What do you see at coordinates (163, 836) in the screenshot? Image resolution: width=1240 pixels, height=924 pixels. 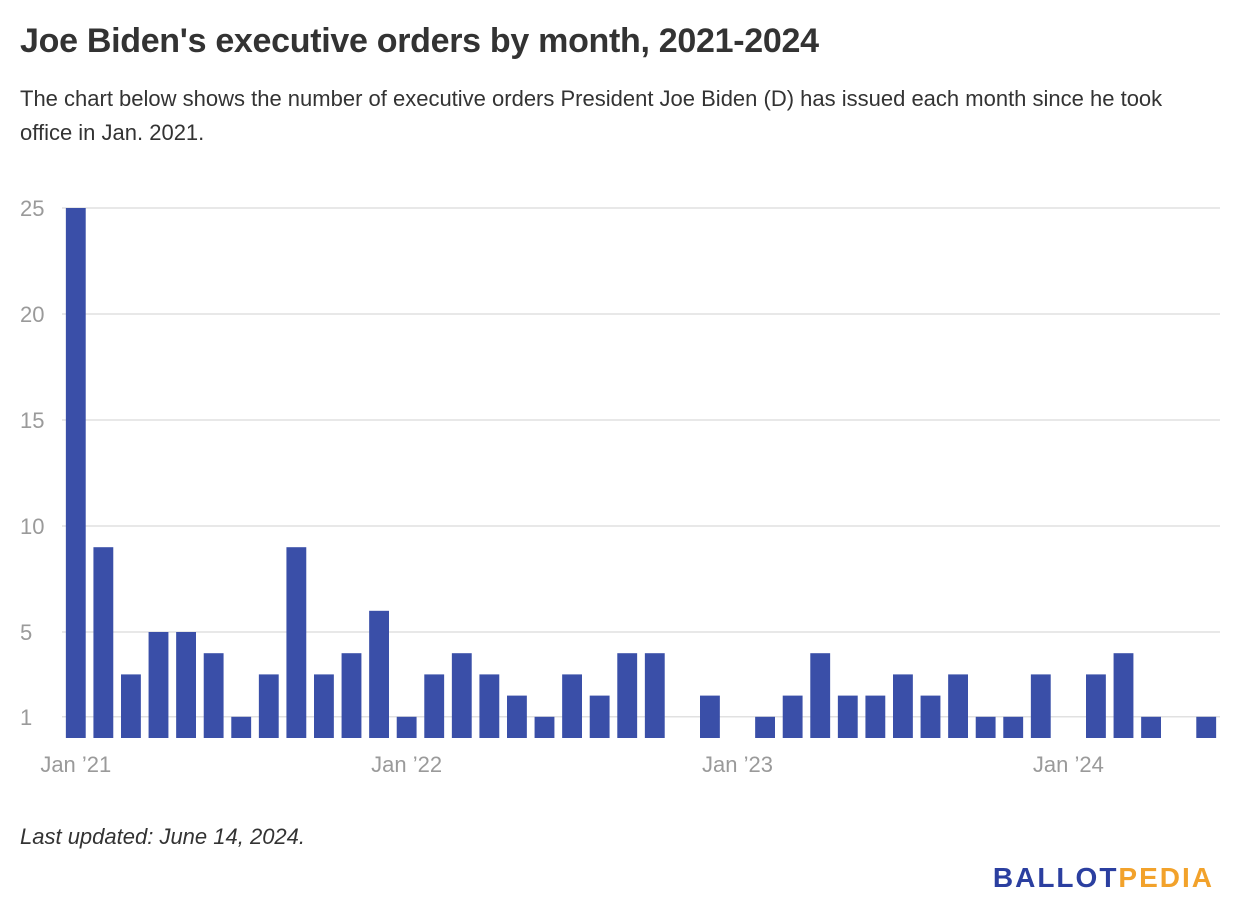 I see `last-updated-note: Last updated: June 14, 2024.` at bounding box center [163, 836].